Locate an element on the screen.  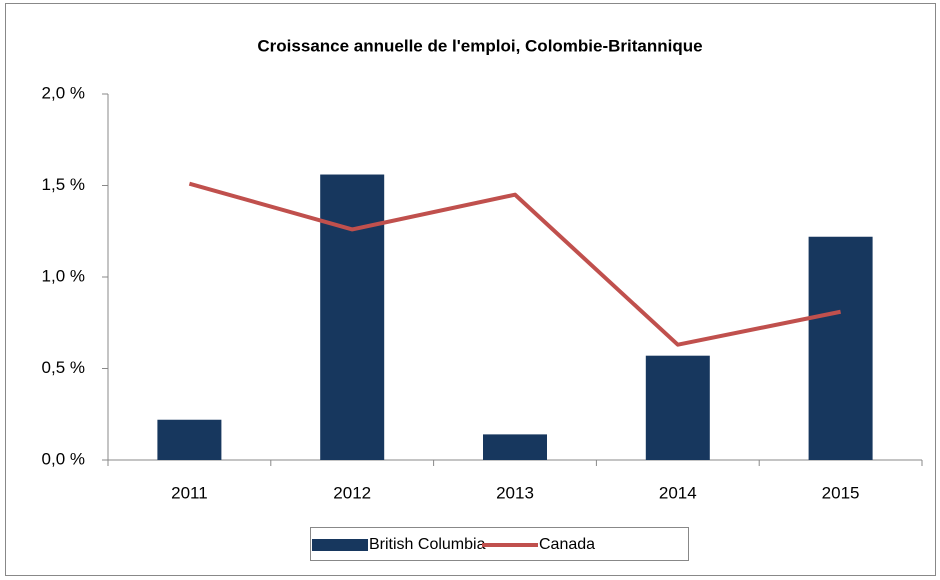
y-tick-label: 1,0 % is located at coordinates (63, 275).